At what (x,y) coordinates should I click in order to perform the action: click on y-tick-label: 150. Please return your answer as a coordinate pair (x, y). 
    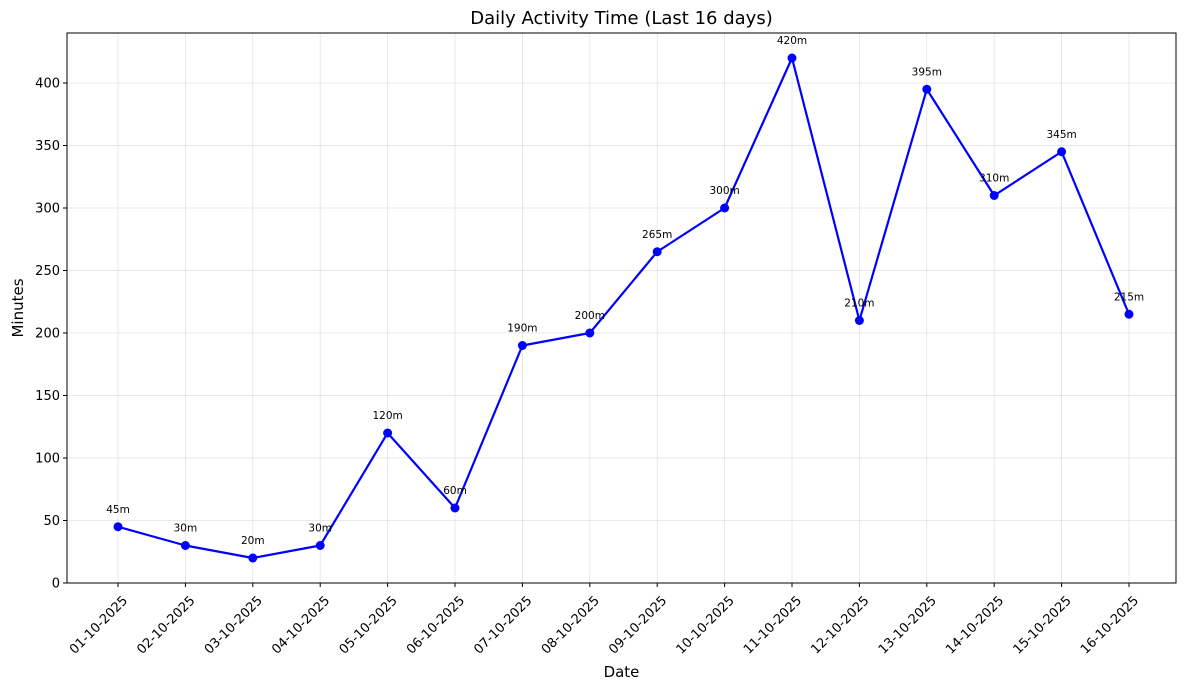
    Looking at the image, I should click on (47, 396).